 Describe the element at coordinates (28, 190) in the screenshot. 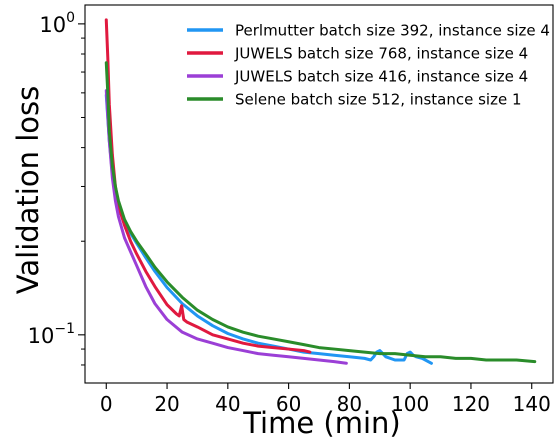

I see `y-axis-title: Validation loss` at that location.